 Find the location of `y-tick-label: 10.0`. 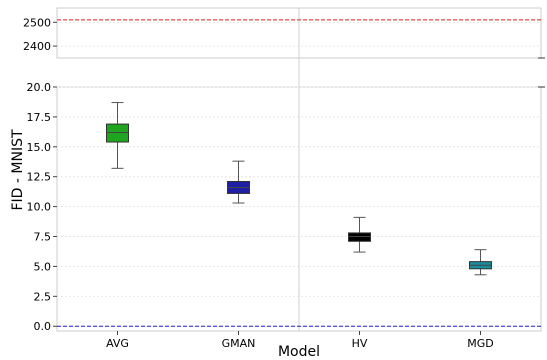

y-tick-label: 10.0 is located at coordinates (39, 207).